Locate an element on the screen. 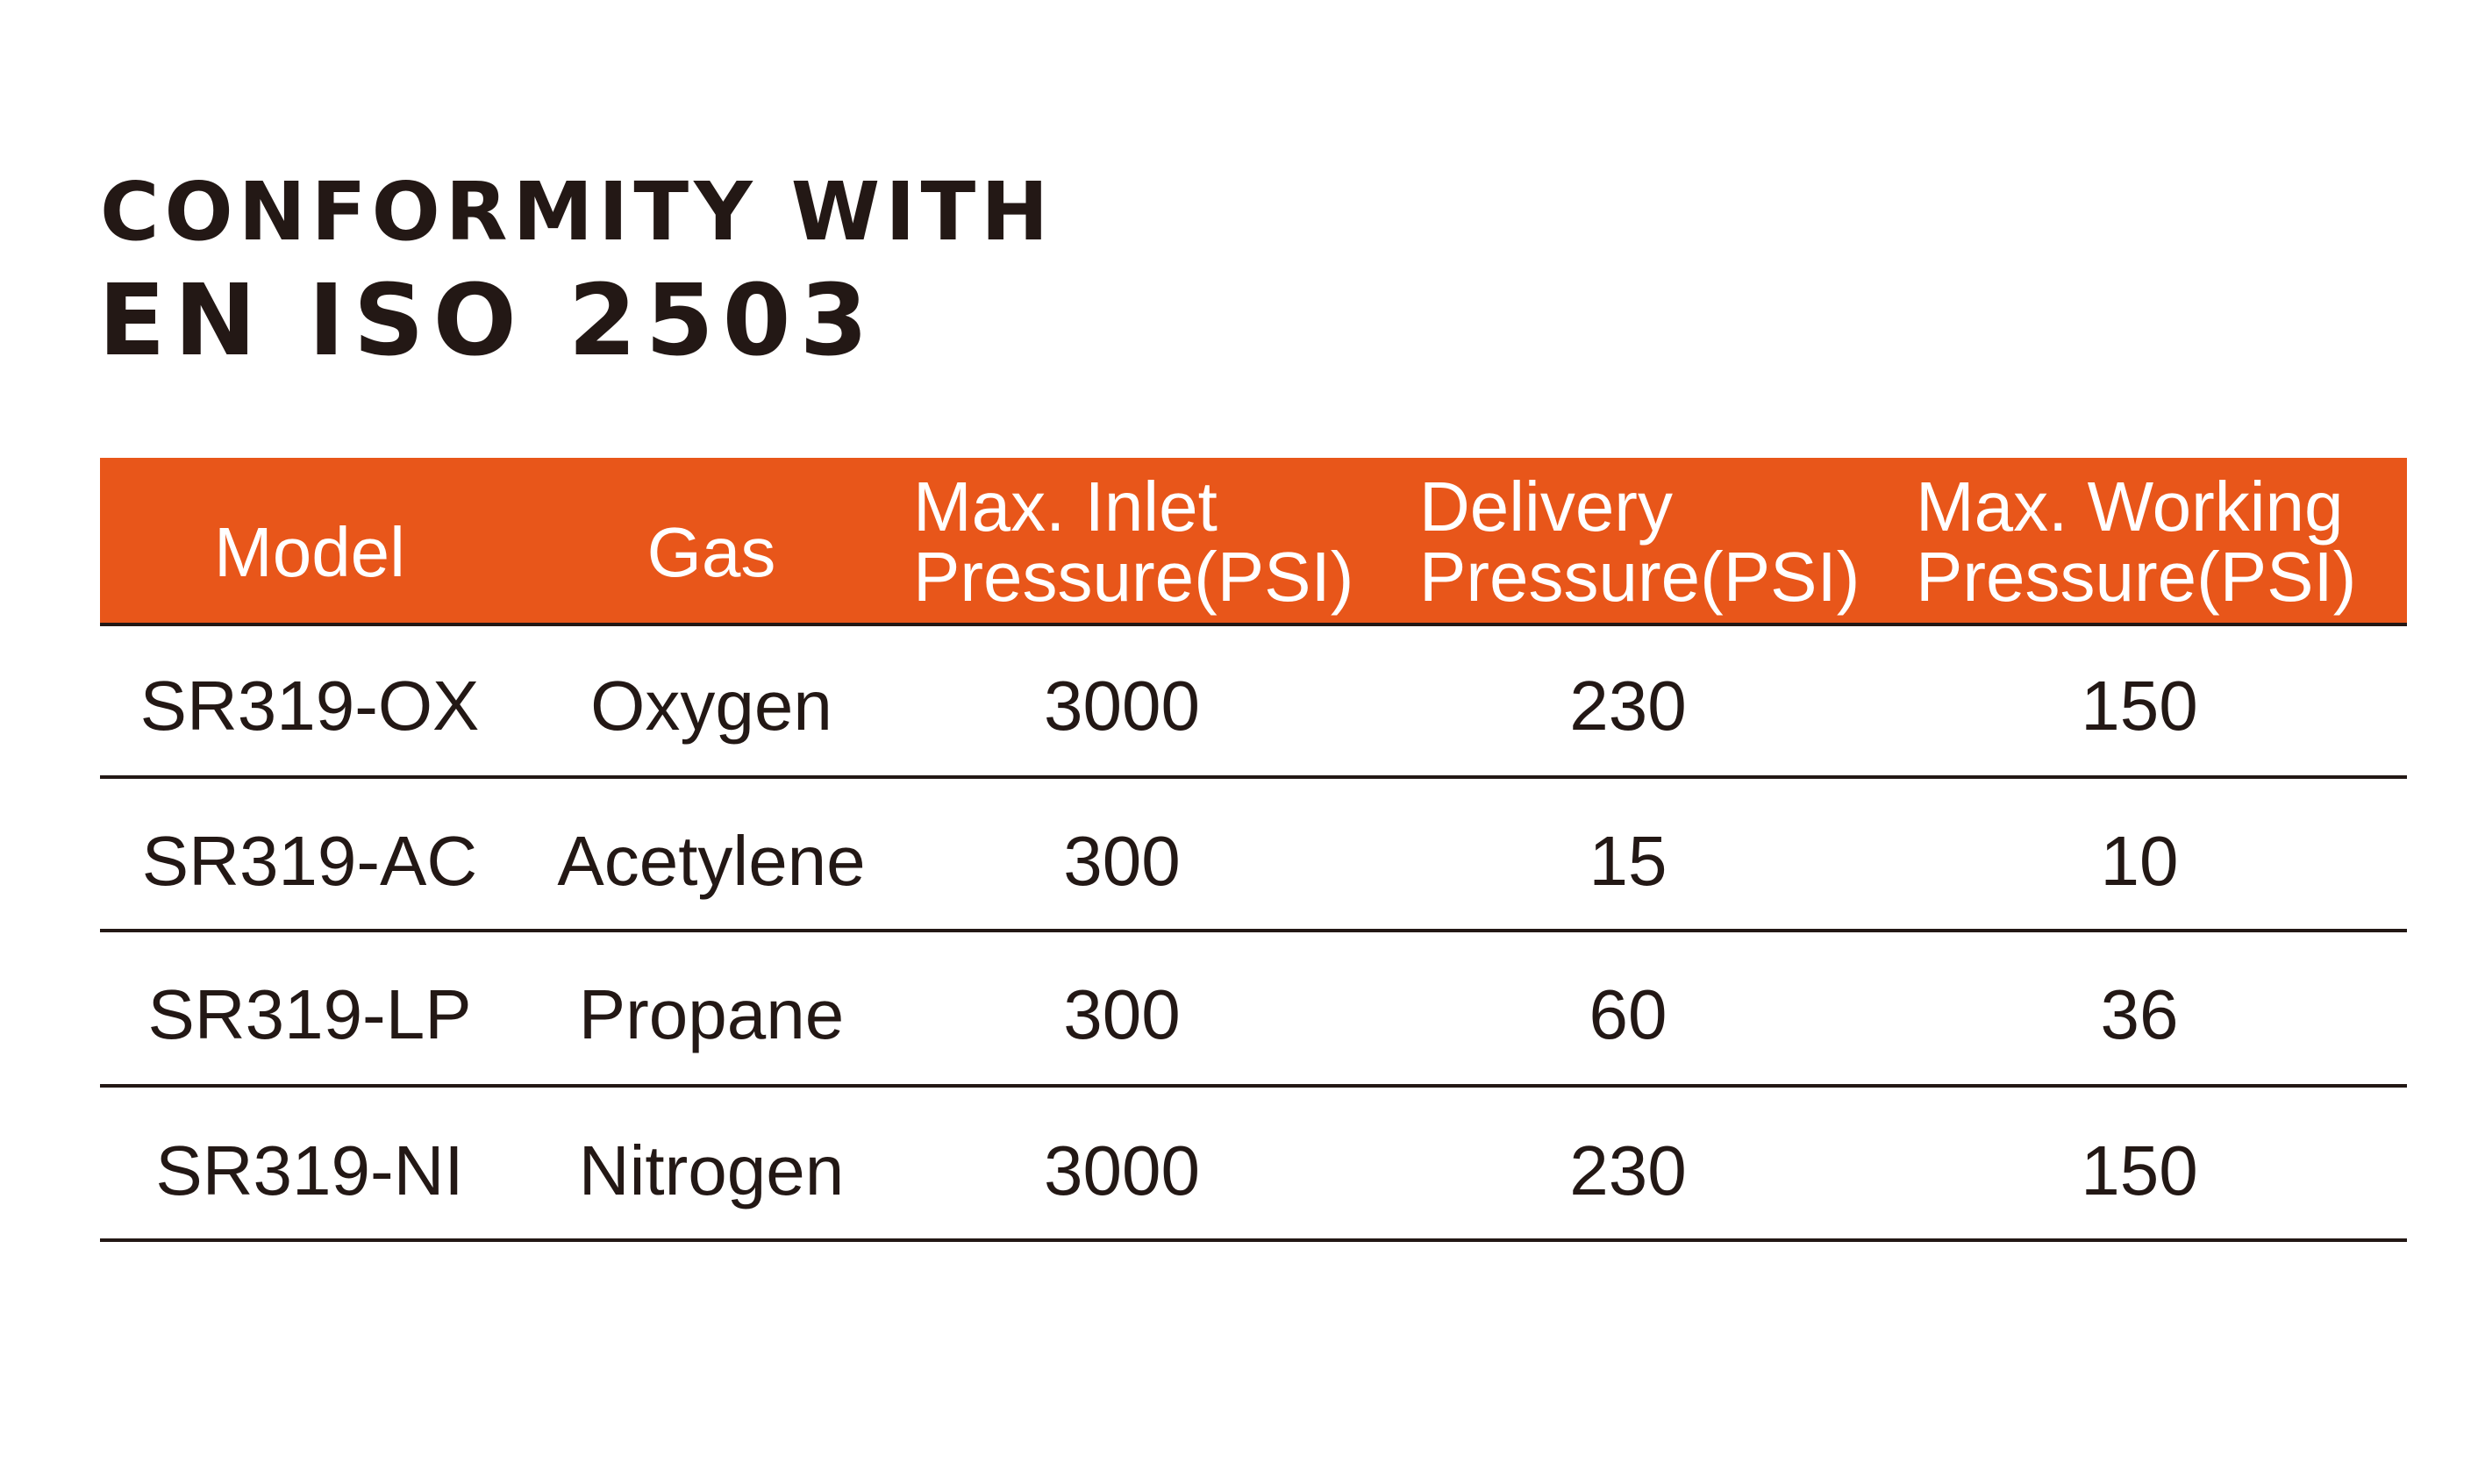 This screenshot has height=1484, width=2478. table-cell: 36 is located at coordinates (2139, 1014).